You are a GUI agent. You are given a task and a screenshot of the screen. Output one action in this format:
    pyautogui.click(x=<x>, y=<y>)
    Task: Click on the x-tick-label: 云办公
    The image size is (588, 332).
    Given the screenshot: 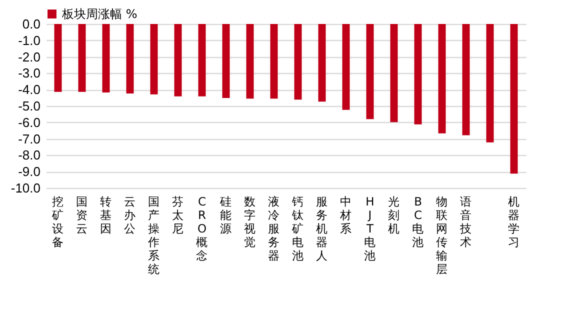 What is the action you would take?
    pyautogui.click(x=130, y=215)
    